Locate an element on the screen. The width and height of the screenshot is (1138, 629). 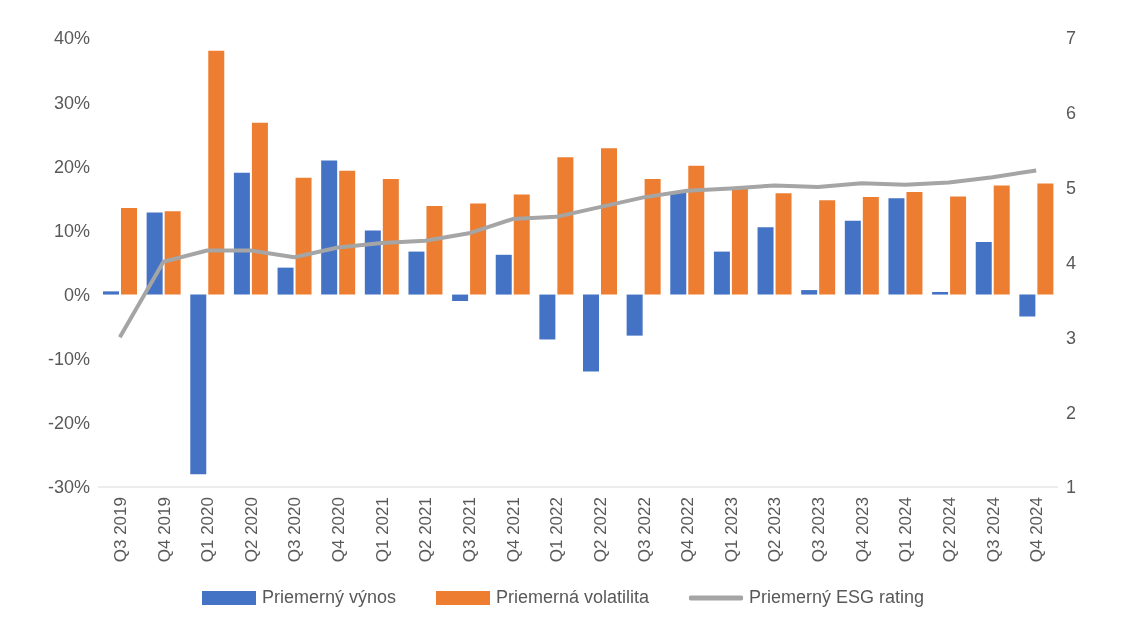
x-tick-label: Q1 2024 is located at coordinates (906, 530).